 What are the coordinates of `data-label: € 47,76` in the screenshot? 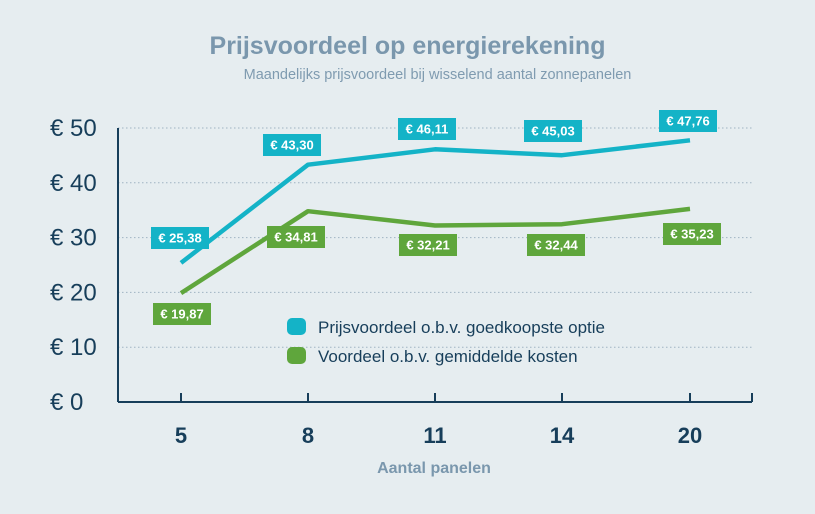 It's located at (687, 121).